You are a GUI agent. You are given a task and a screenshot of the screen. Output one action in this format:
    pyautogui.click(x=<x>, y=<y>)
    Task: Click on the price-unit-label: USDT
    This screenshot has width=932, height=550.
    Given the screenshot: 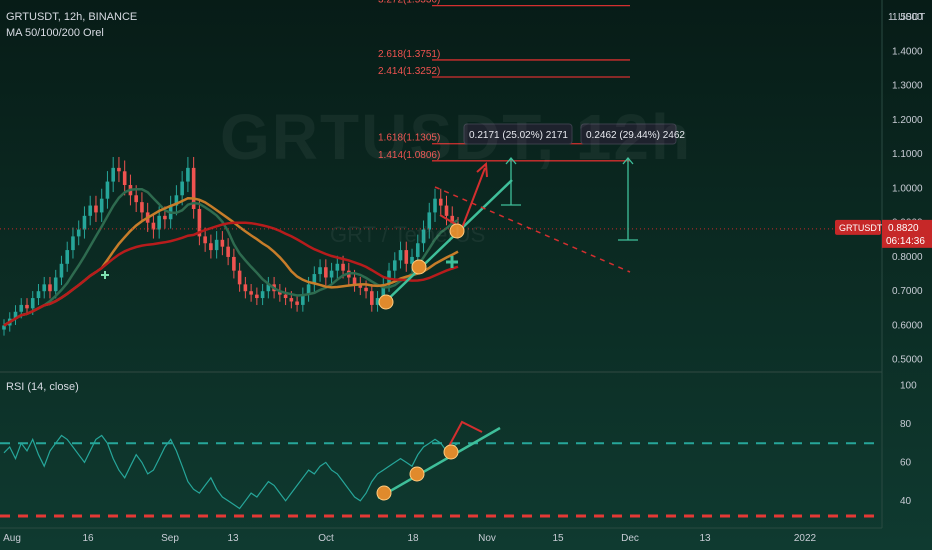 What is the action you would take?
    pyautogui.click(x=911, y=17)
    